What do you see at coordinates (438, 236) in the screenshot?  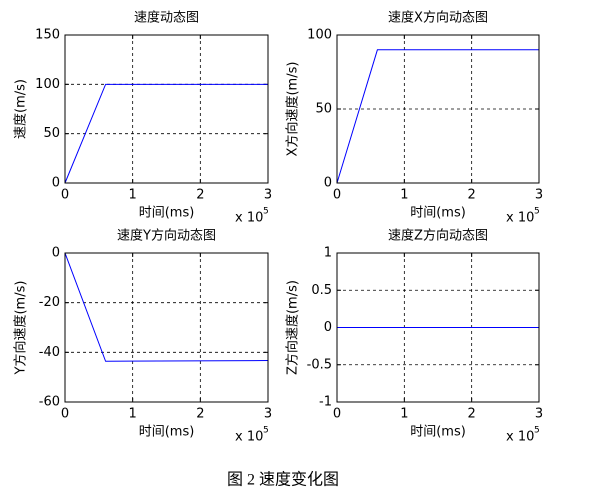 I see `chart-title: 速度Z方向动态图` at bounding box center [438, 236].